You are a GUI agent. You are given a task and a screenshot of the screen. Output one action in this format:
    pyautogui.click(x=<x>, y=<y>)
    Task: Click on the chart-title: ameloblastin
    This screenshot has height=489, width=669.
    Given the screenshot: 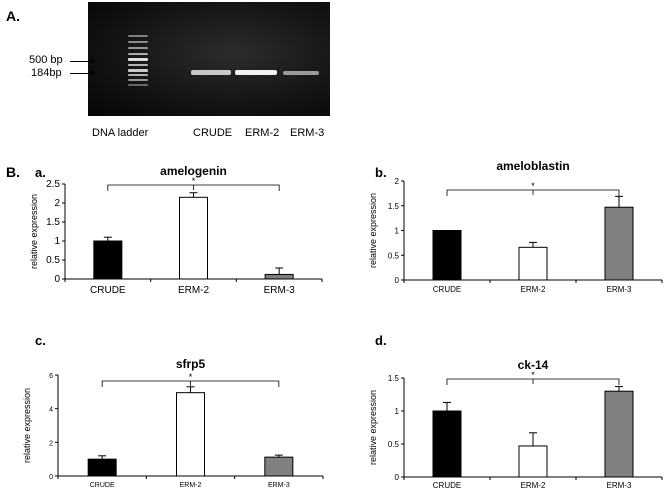 What is the action you would take?
    pyautogui.click(x=532, y=166)
    